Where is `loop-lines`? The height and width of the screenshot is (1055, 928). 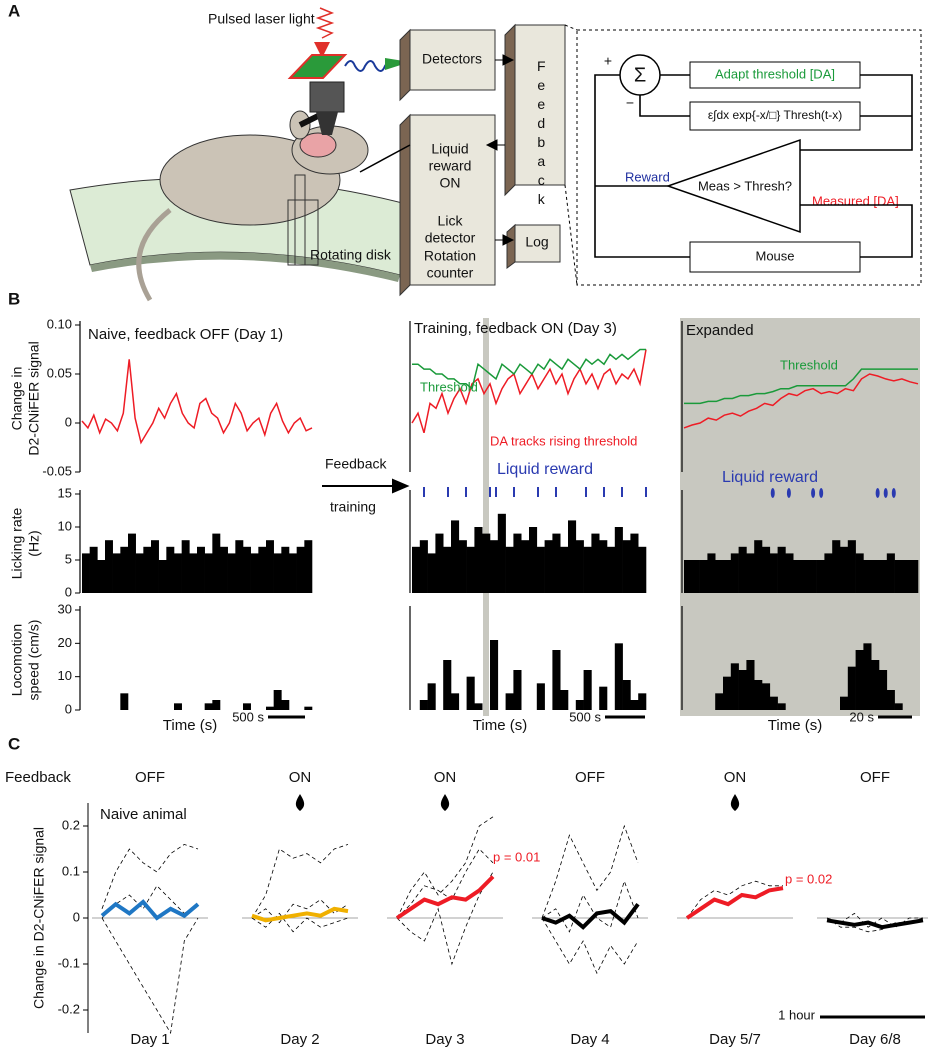 loop-lines is located at coordinates (753, 166).